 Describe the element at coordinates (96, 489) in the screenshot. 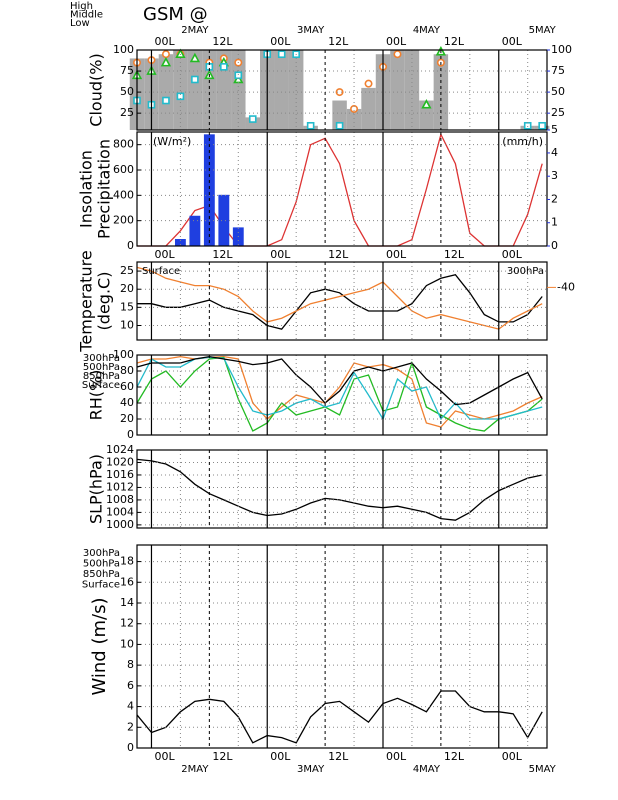

I see `y-axis-title: SLP(hPa)` at that location.